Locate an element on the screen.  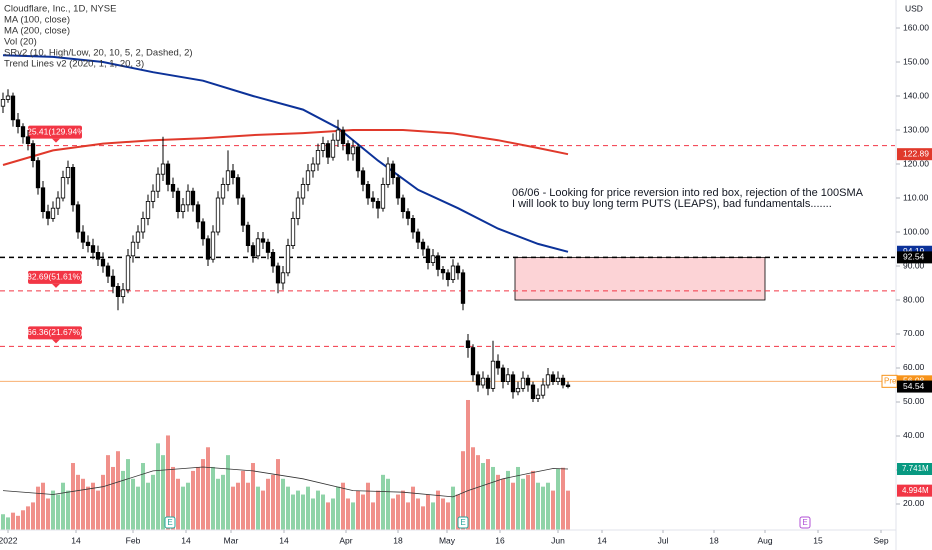
legend-entry: MA (200, close) is located at coordinates (37, 31).